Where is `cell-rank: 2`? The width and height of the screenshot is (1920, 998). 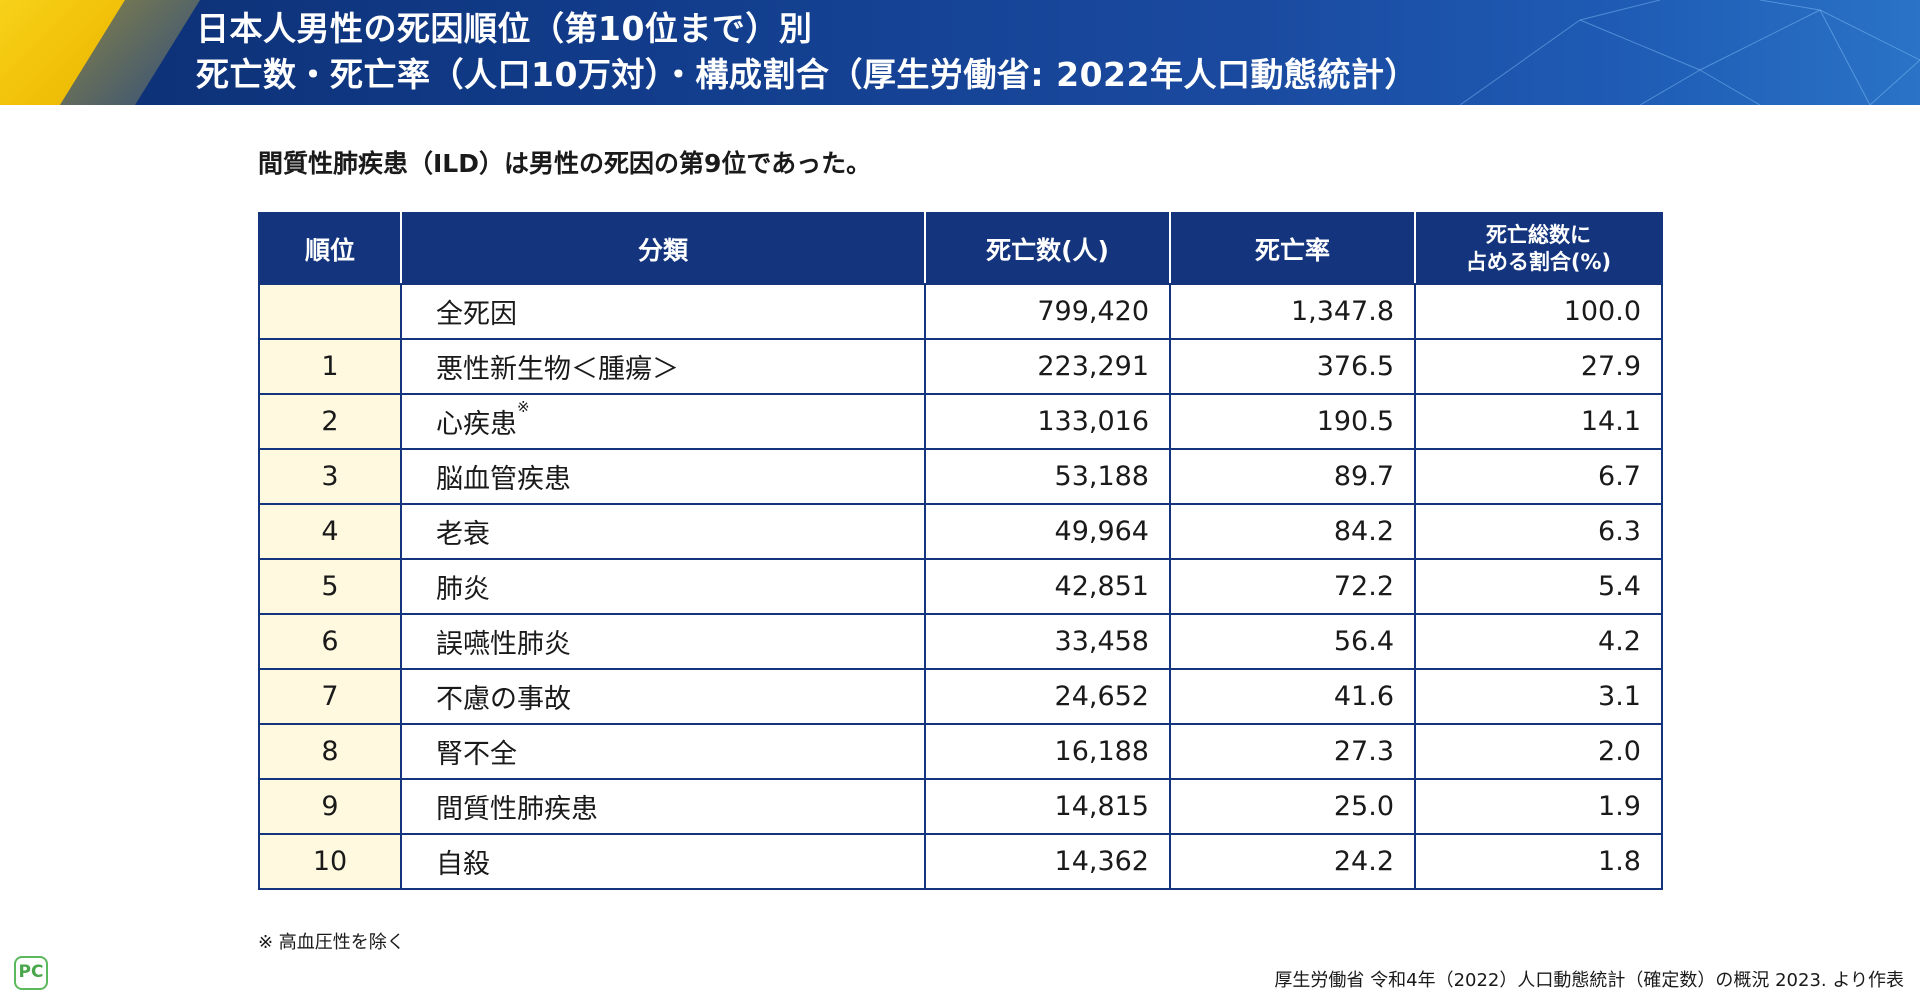 cell-rank: 2 is located at coordinates (330, 421).